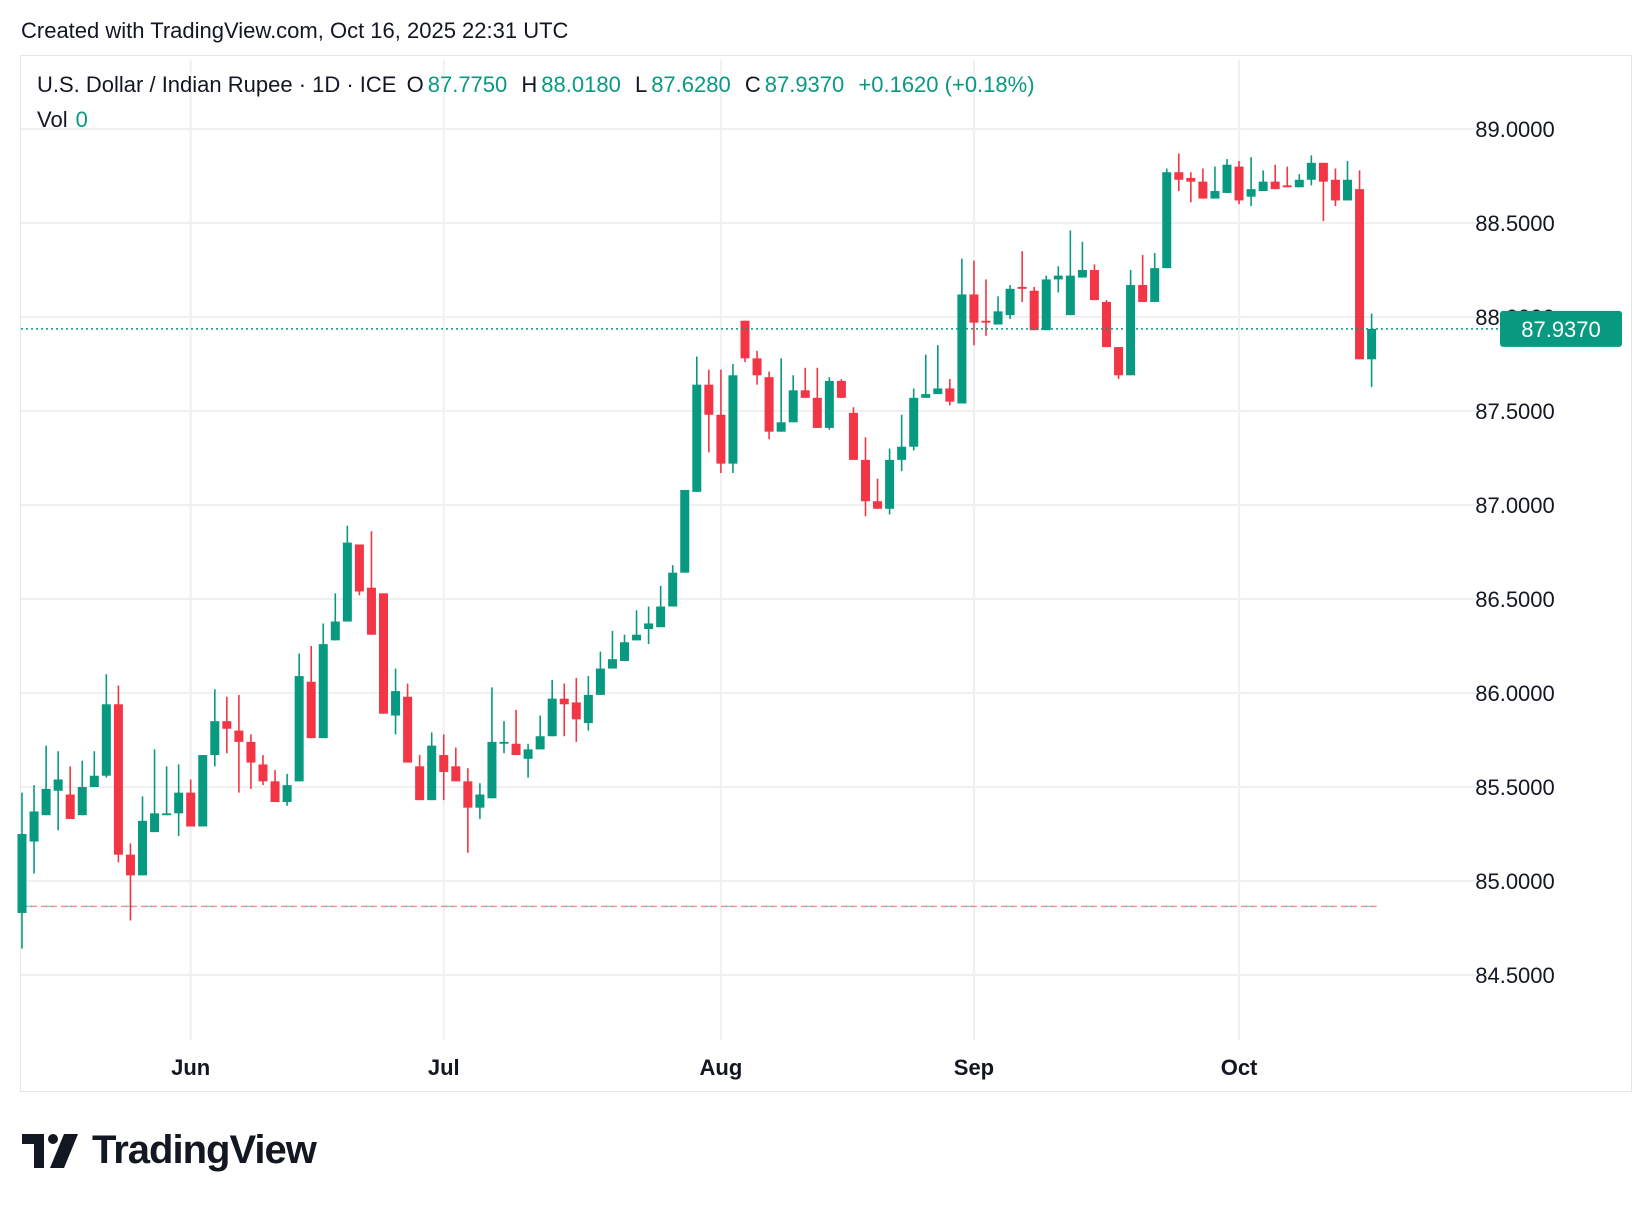 The image size is (1644, 1208). I want to click on last-price-tag, so click(1561, 328).